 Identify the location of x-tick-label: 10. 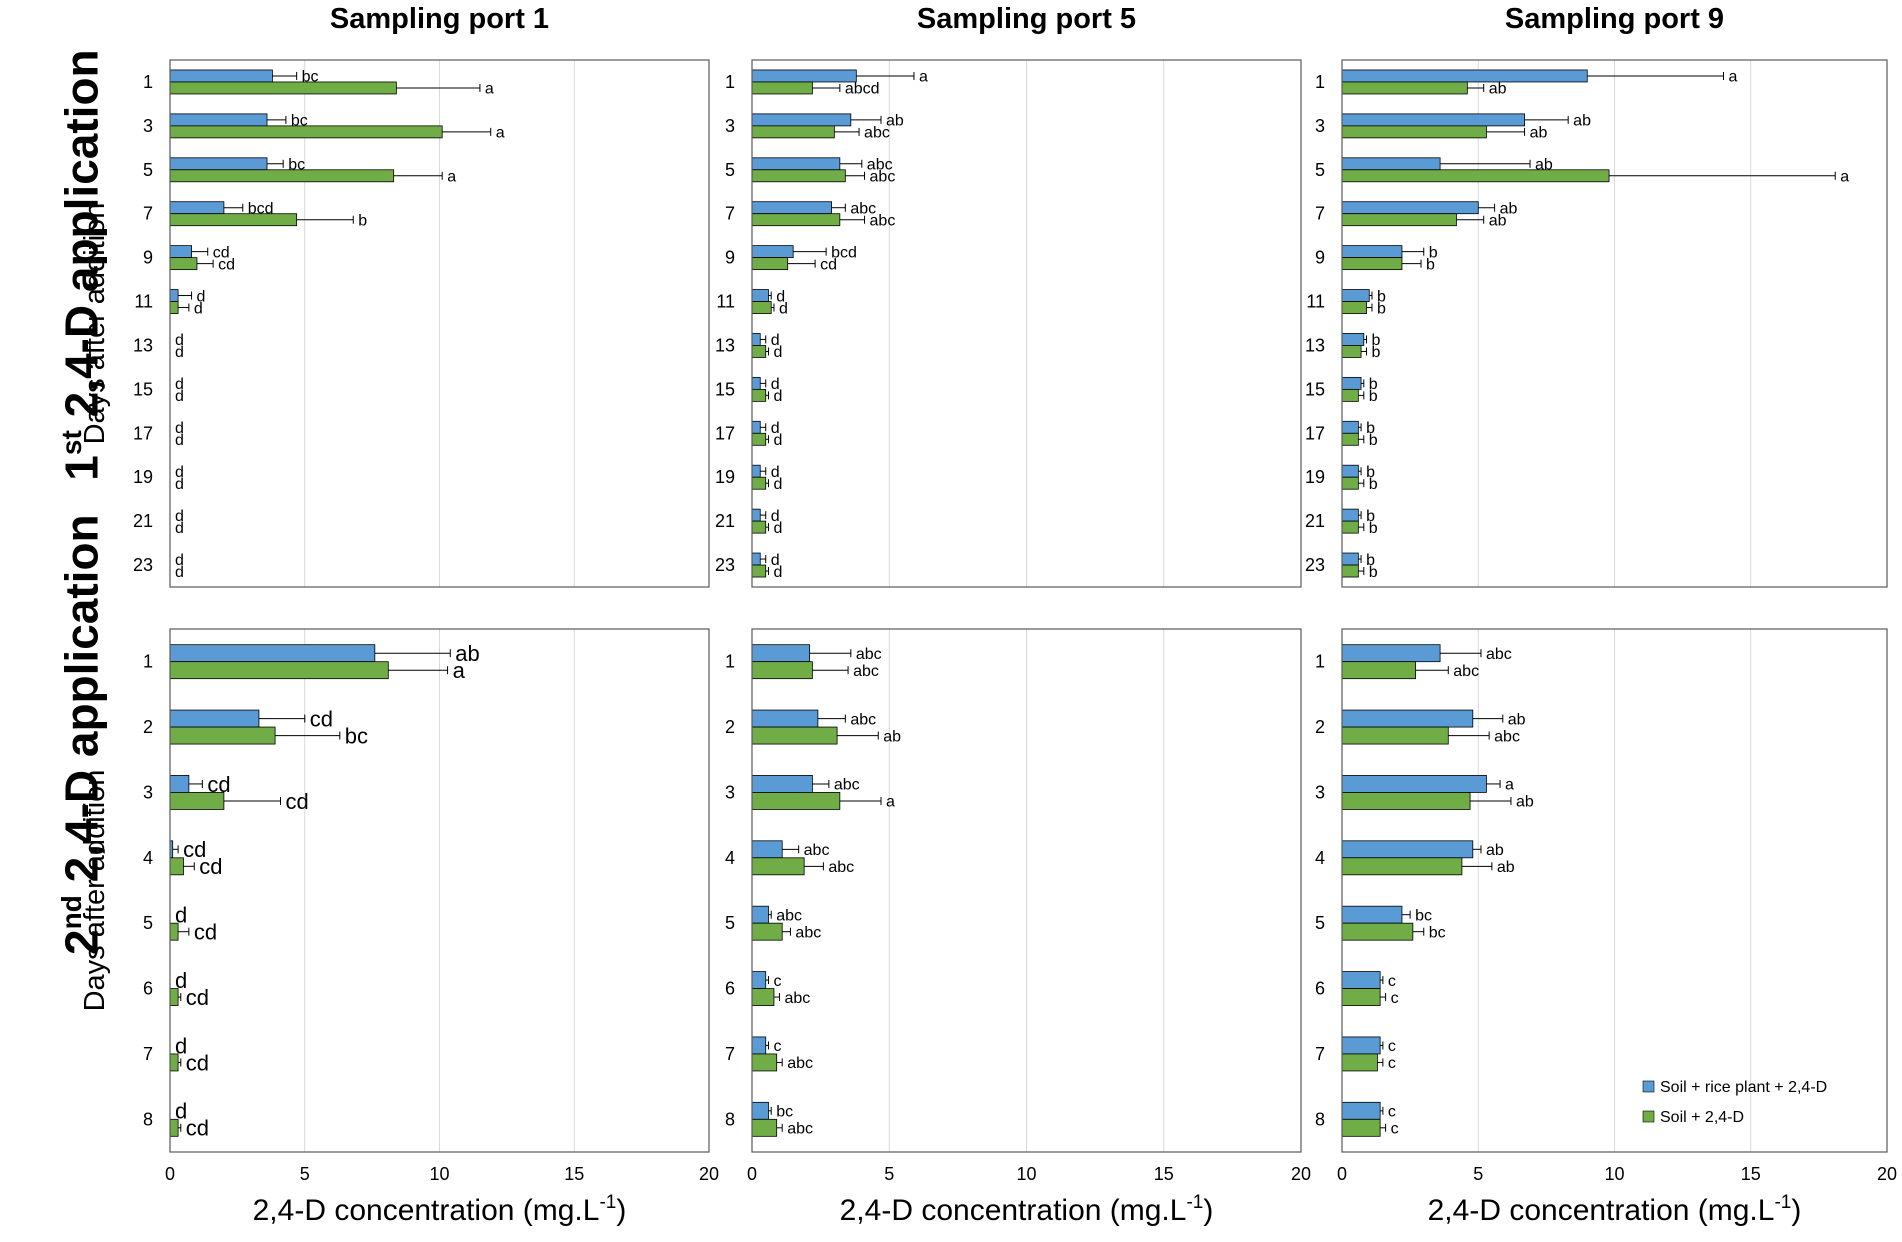
(1614, 1174).